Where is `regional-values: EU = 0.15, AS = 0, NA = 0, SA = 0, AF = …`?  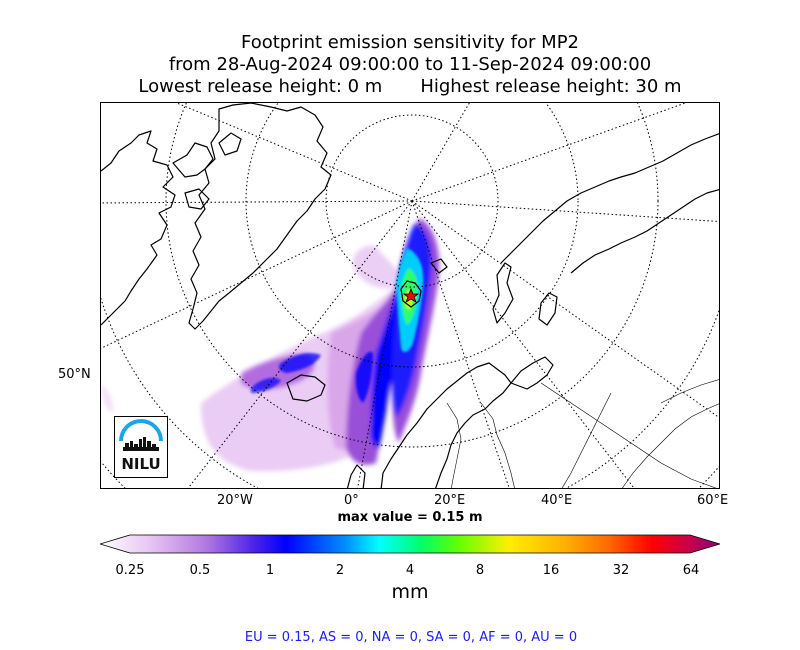 regional-values: EU = 0.15, AS = 0, NA = 0, SA = 0, AF = … is located at coordinates (411, 637).